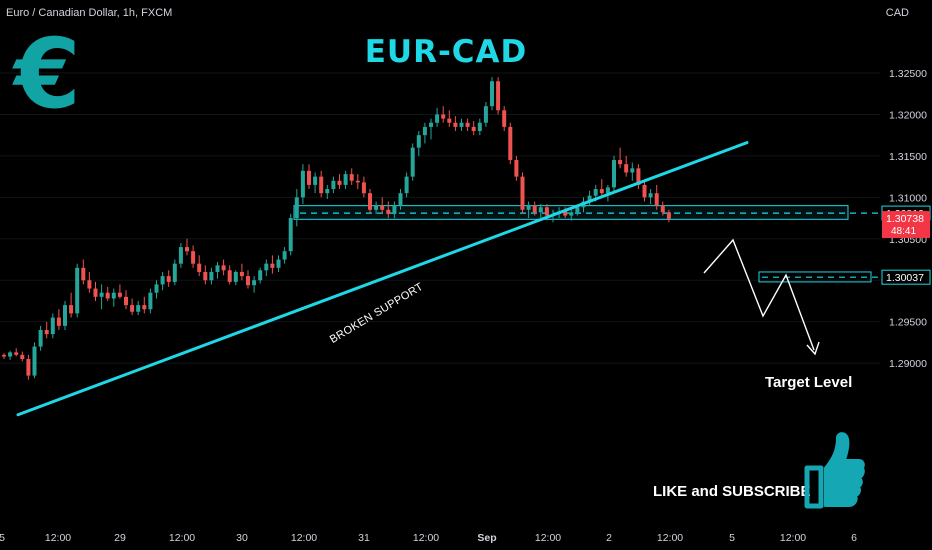 This screenshot has height=550, width=932. Describe the element at coordinates (364, 538) in the screenshot. I see `time-tick-label: 31` at that location.